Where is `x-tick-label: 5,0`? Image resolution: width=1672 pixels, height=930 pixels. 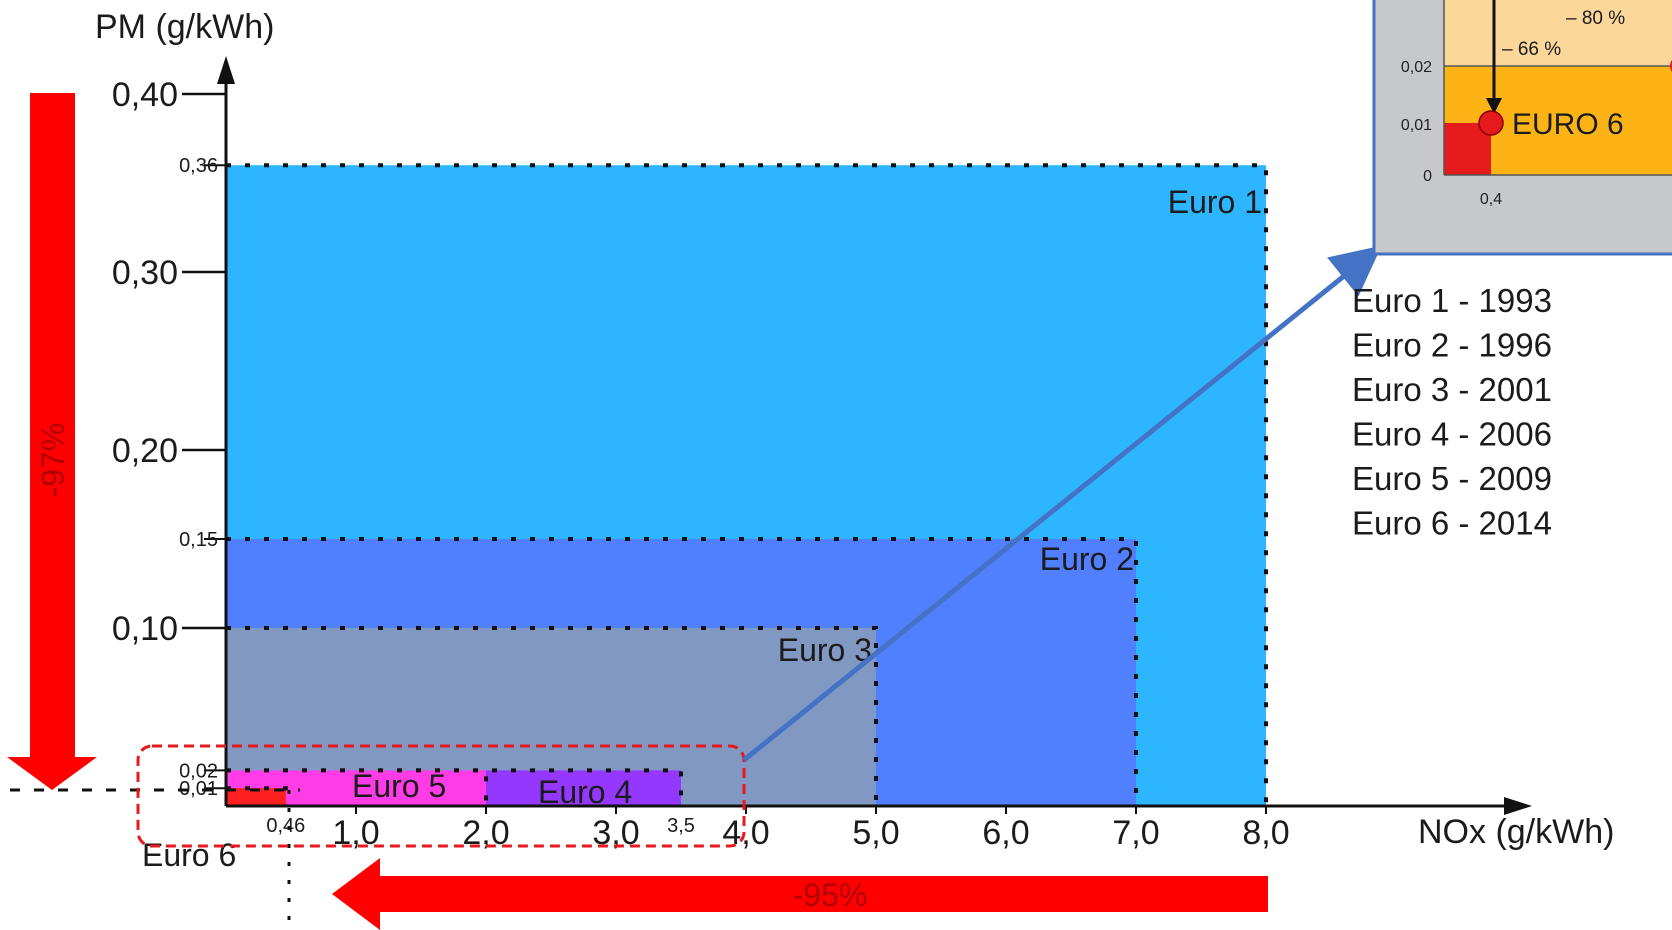 x-tick-label: 5,0 is located at coordinates (875, 833).